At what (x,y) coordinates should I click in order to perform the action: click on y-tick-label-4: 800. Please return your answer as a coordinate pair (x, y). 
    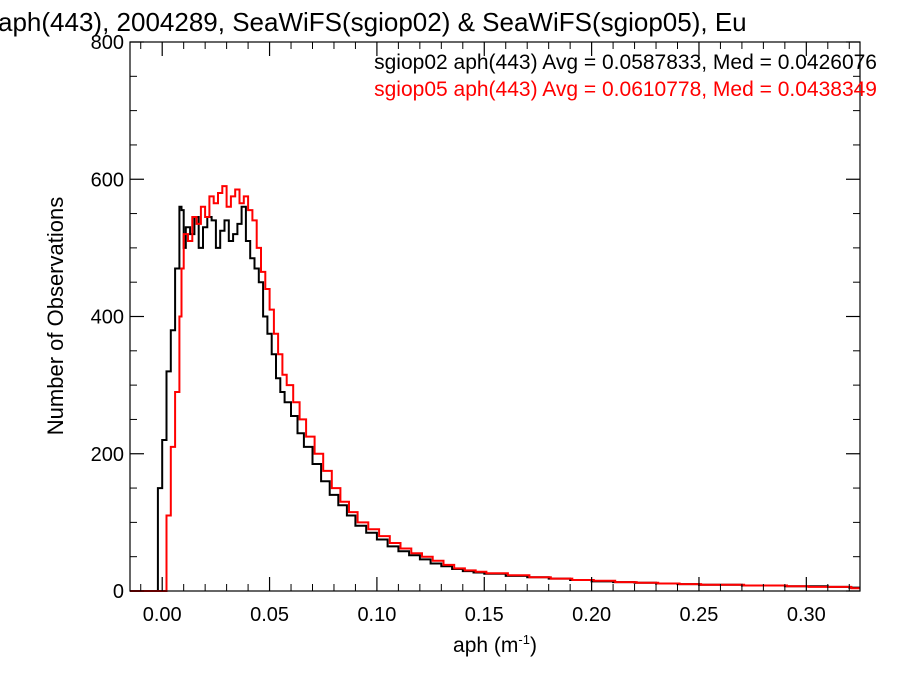
    Looking at the image, I should click on (107, 43).